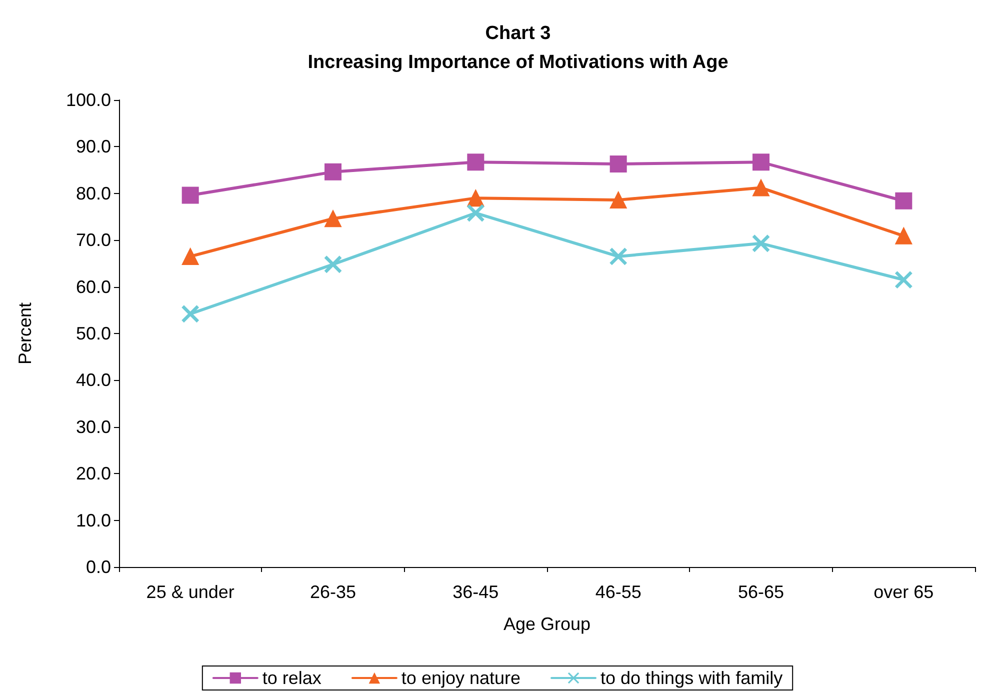  Describe the element at coordinates (93, 193) in the screenshot. I see `y-tick-label: 80.0` at that location.